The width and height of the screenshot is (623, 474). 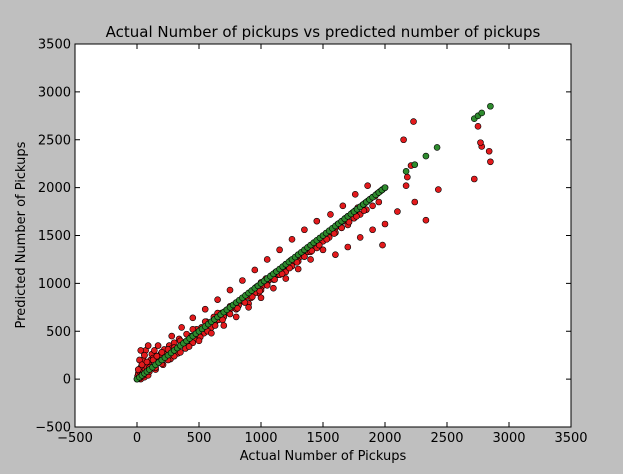 What do you see at coordinates (199, 438) in the screenshot?
I see `x-tick-label: 500` at bounding box center [199, 438].